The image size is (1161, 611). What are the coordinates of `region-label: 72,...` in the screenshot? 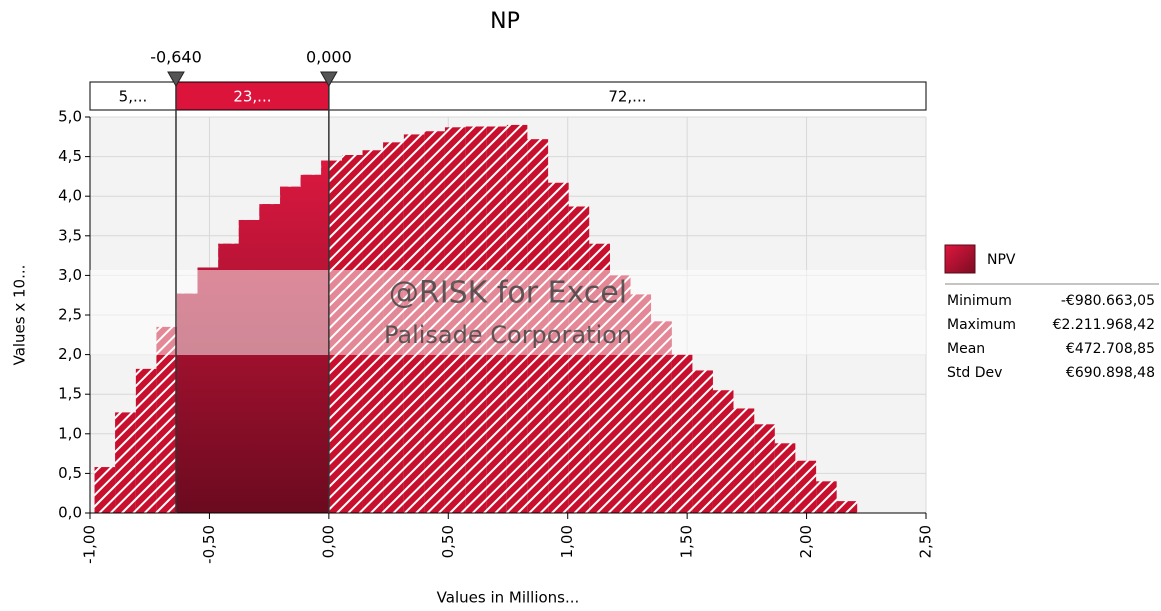 It's located at (627, 97).